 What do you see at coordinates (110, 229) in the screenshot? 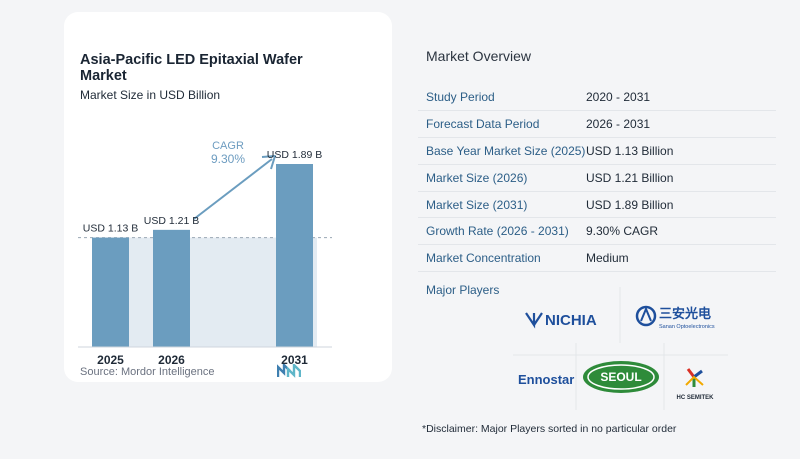
I see `data-label-2025: USD 1.13 B` at bounding box center [110, 229].